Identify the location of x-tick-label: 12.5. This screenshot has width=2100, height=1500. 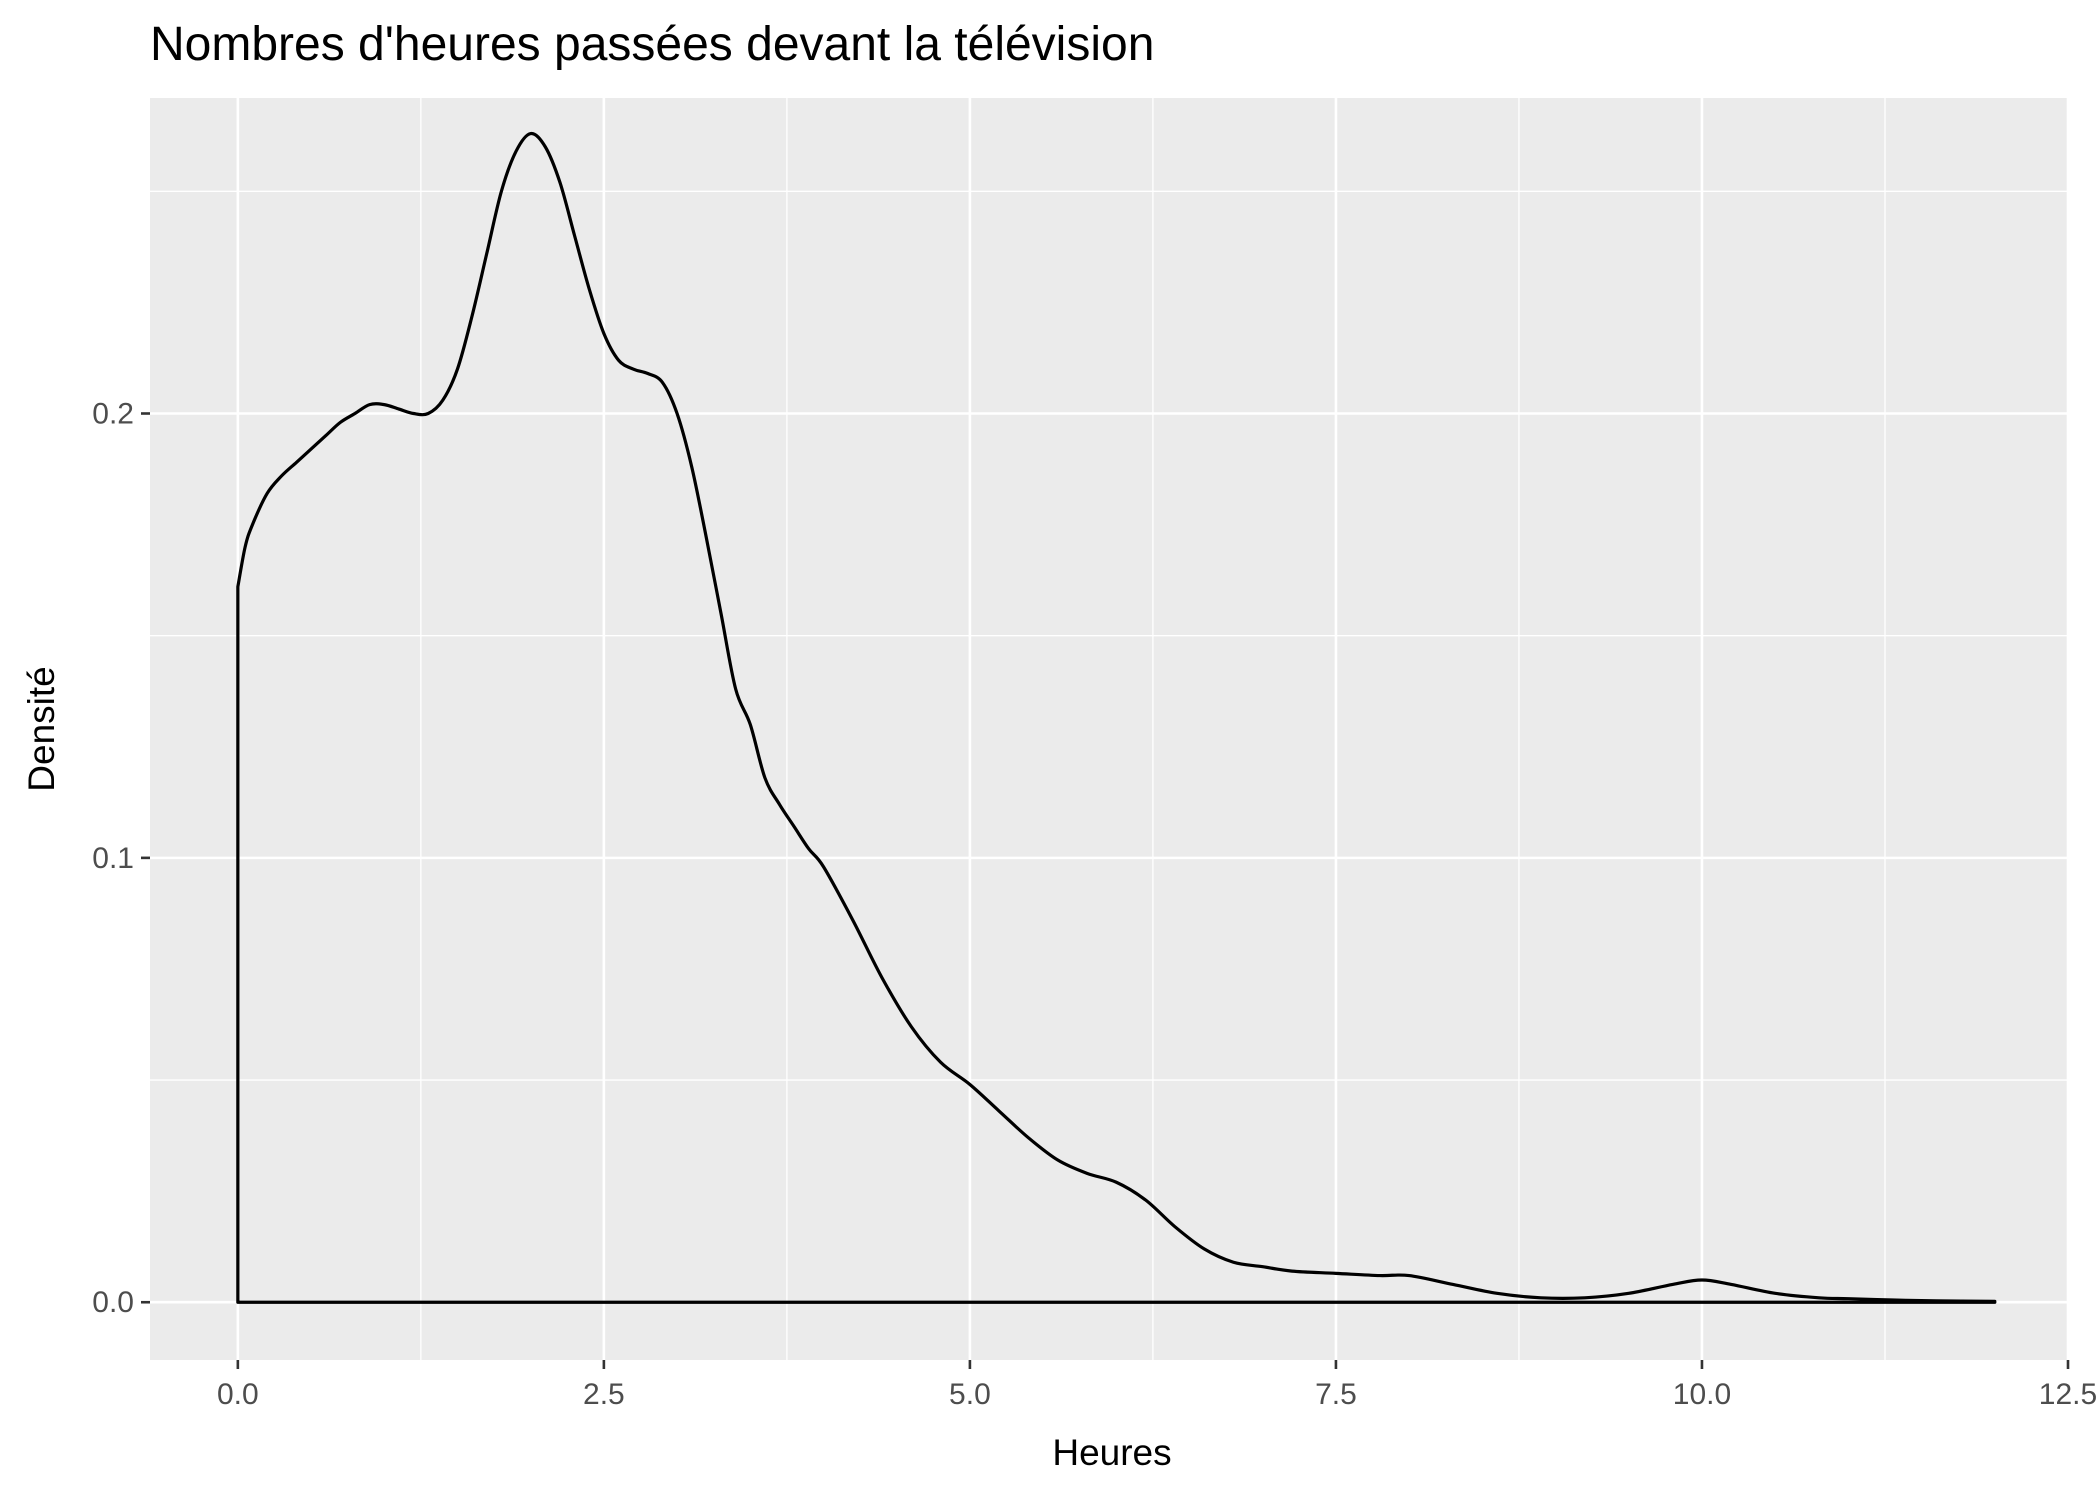
(2068, 1394).